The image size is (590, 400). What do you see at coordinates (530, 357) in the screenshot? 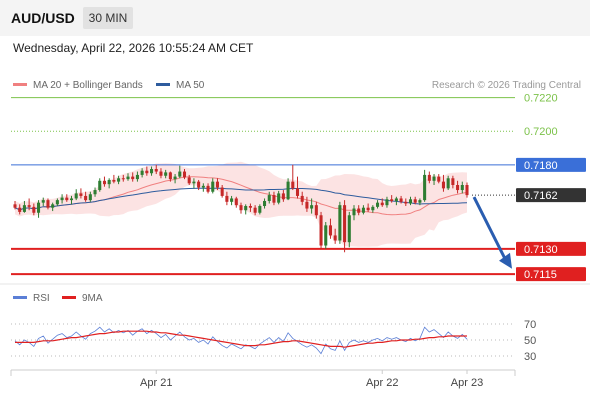
I see `rsi-tick-label-2: 30` at bounding box center [530, 357].